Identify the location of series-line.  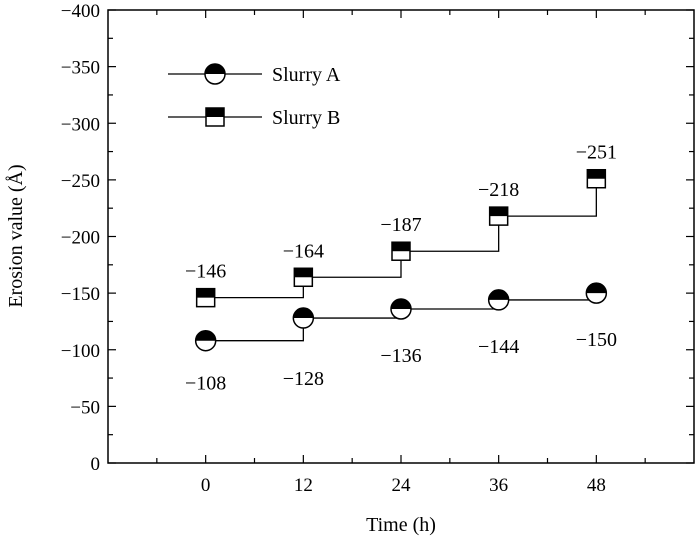
(401, 238).